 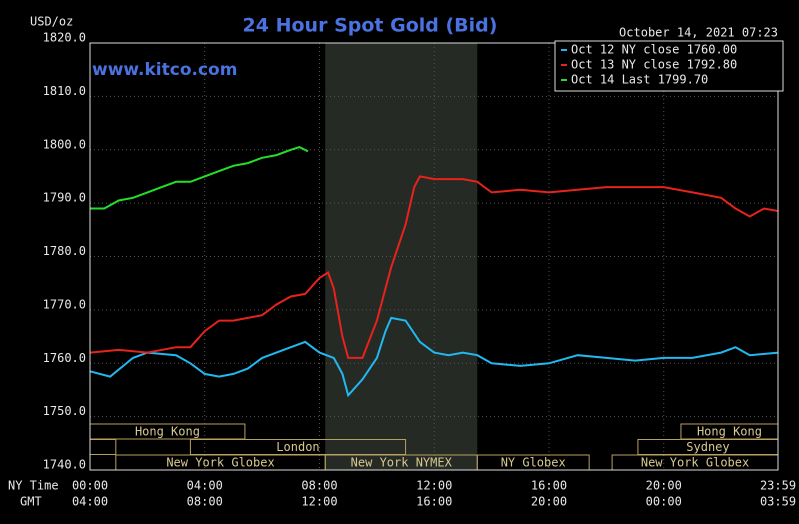 I want to click on y-tick-label: 1810.0, so click(x=64, y=91).